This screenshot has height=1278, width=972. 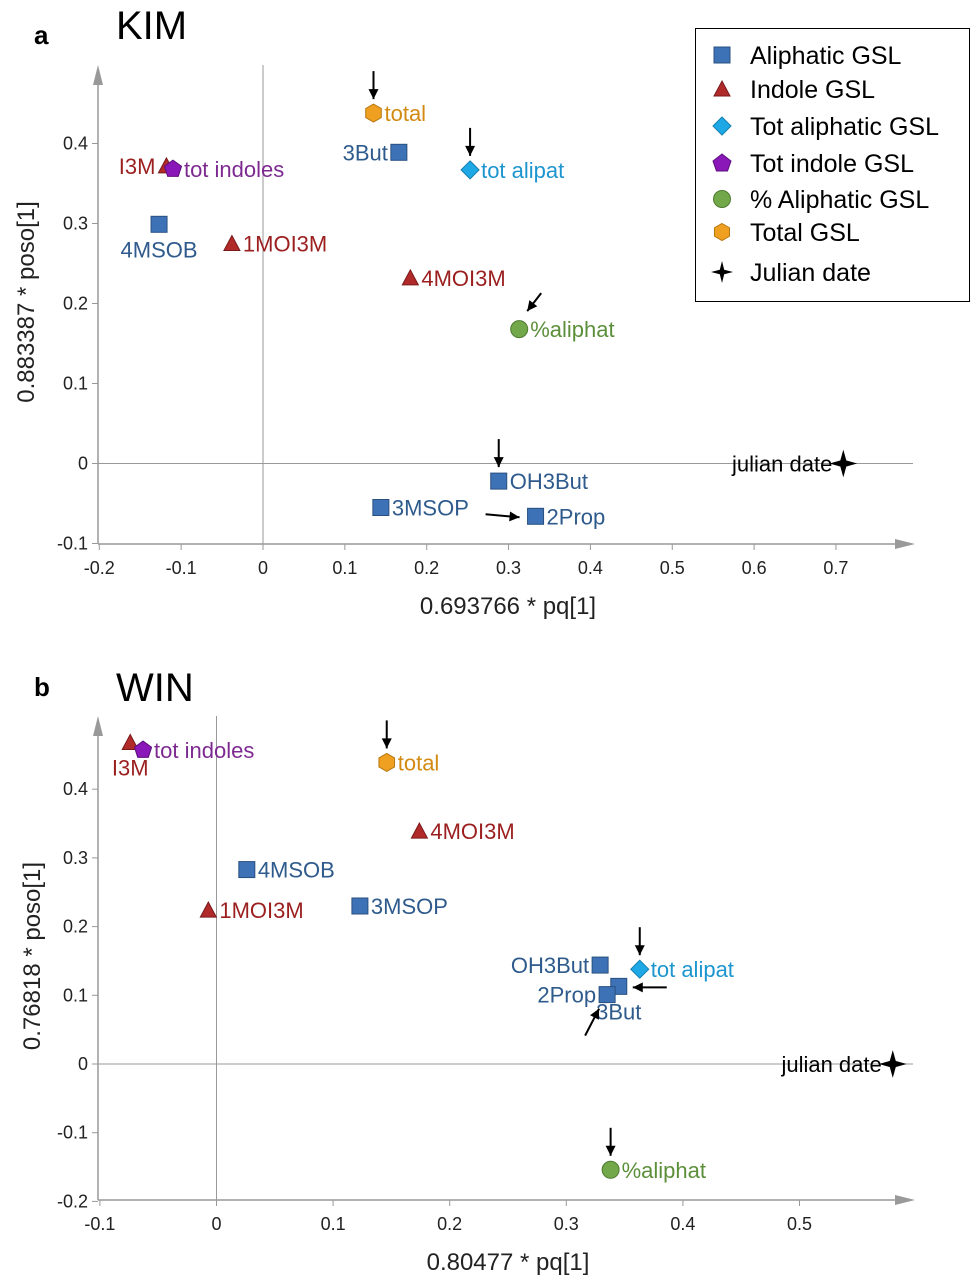 I want to click on panel-a-letter: a, so click(x=41, y=35).